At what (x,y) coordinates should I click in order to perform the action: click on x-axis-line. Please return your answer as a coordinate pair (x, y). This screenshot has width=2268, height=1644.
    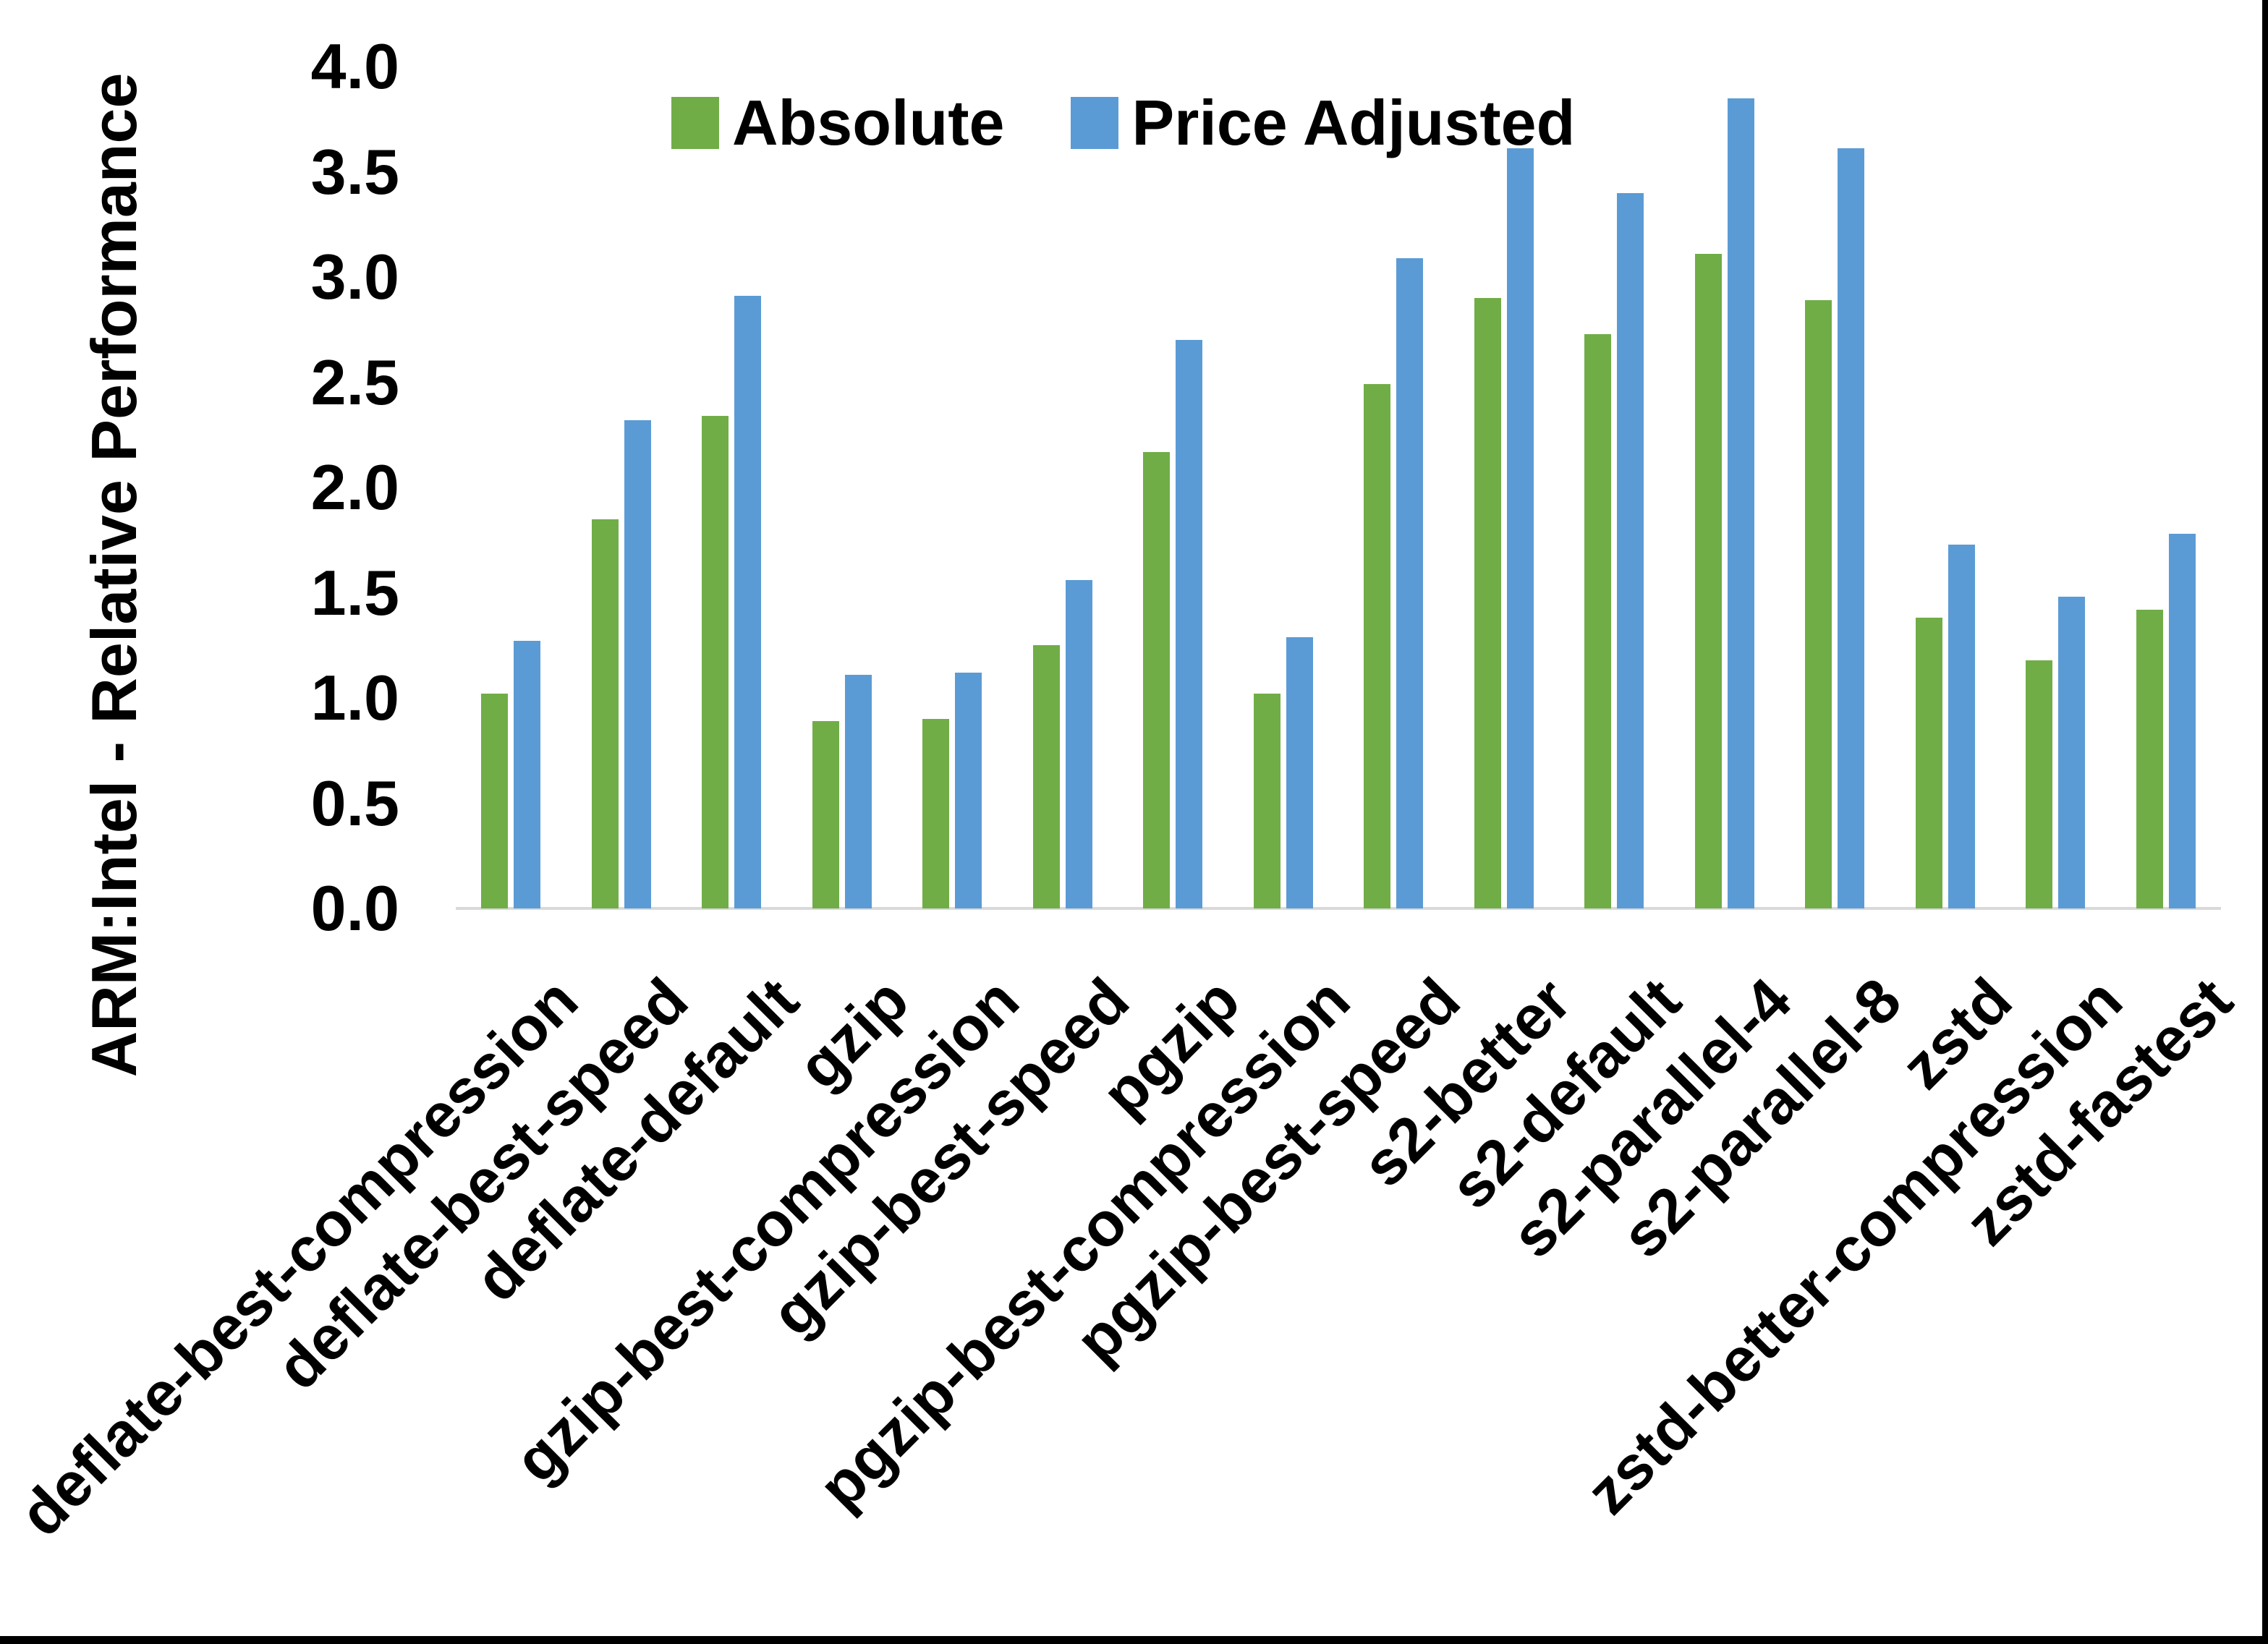
    Looking at the image, I should click on (1338, 908).